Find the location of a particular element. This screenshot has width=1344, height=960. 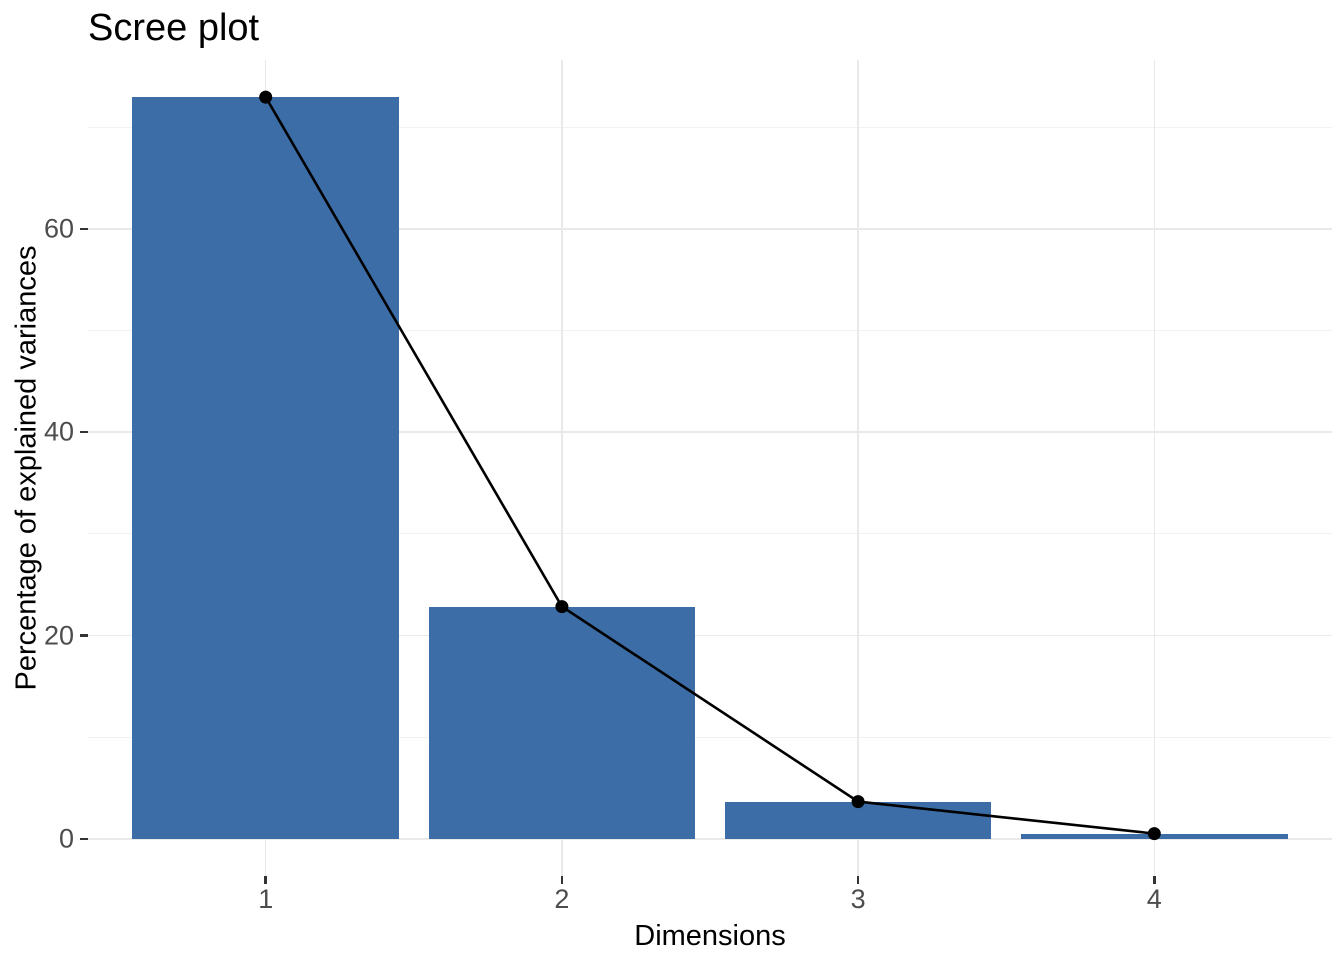

gridline-major-y0 is located at coordinates (710, 839).